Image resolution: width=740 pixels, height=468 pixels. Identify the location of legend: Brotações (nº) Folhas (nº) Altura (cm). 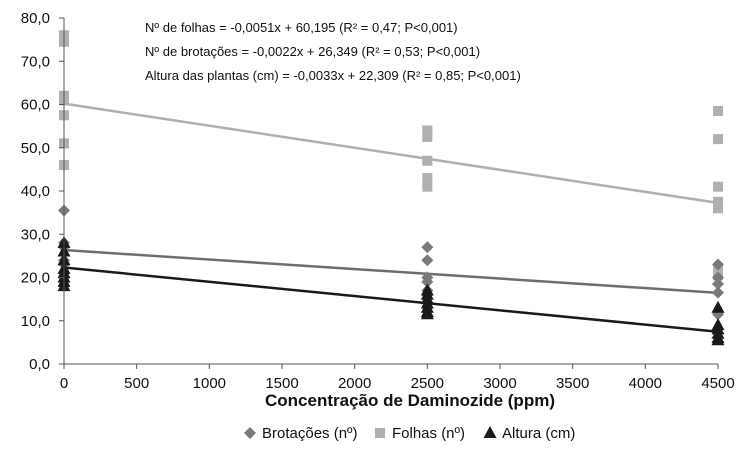
(409, 433).